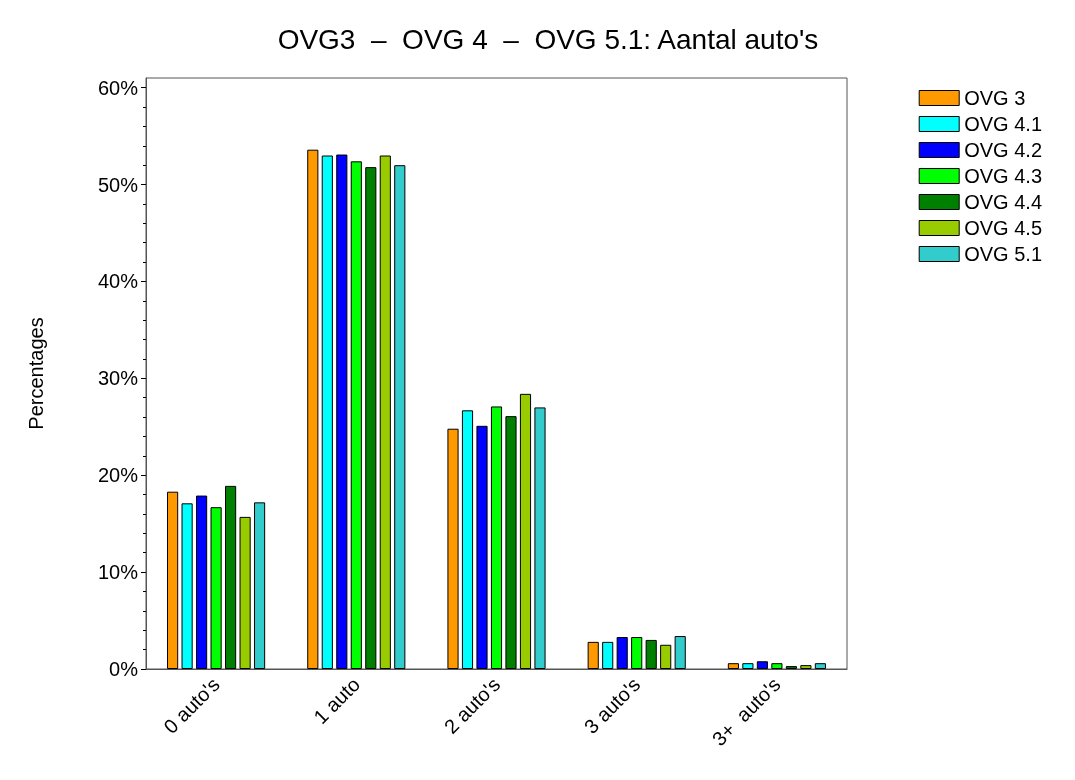 Image resolution: width=1075 pixels, height=780 pixels. What do you see at coordinates (548, 39) in the screenshot?
I see `chart-title: OVG3 – OVG 4 – OVG 5.1: Aantal auto's` at bounding box center [548, 39].